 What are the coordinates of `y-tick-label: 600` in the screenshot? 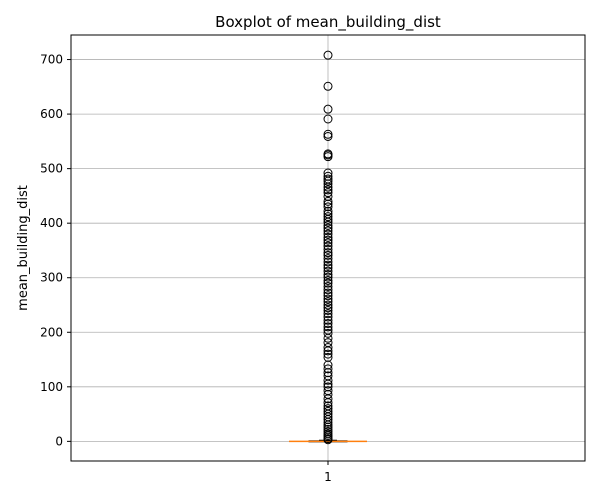 It's located at (51, 114).